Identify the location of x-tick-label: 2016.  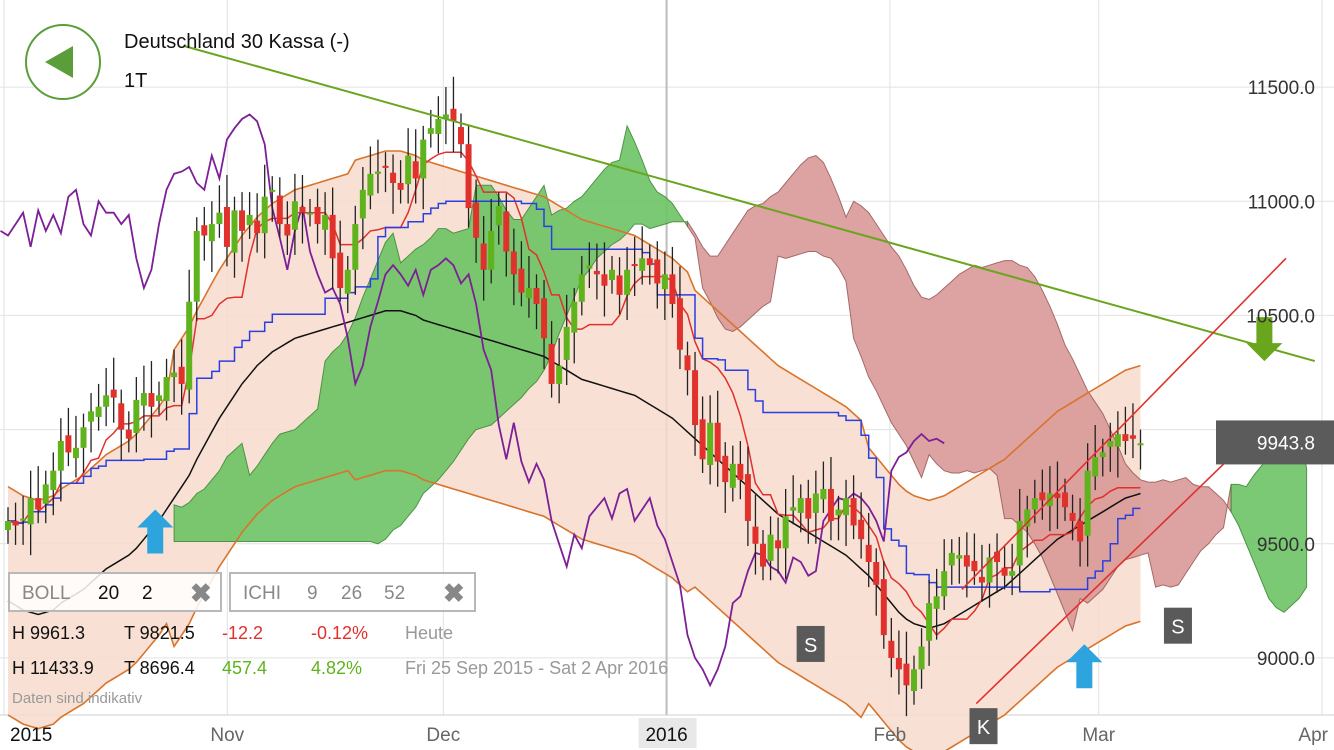
(666, 735).